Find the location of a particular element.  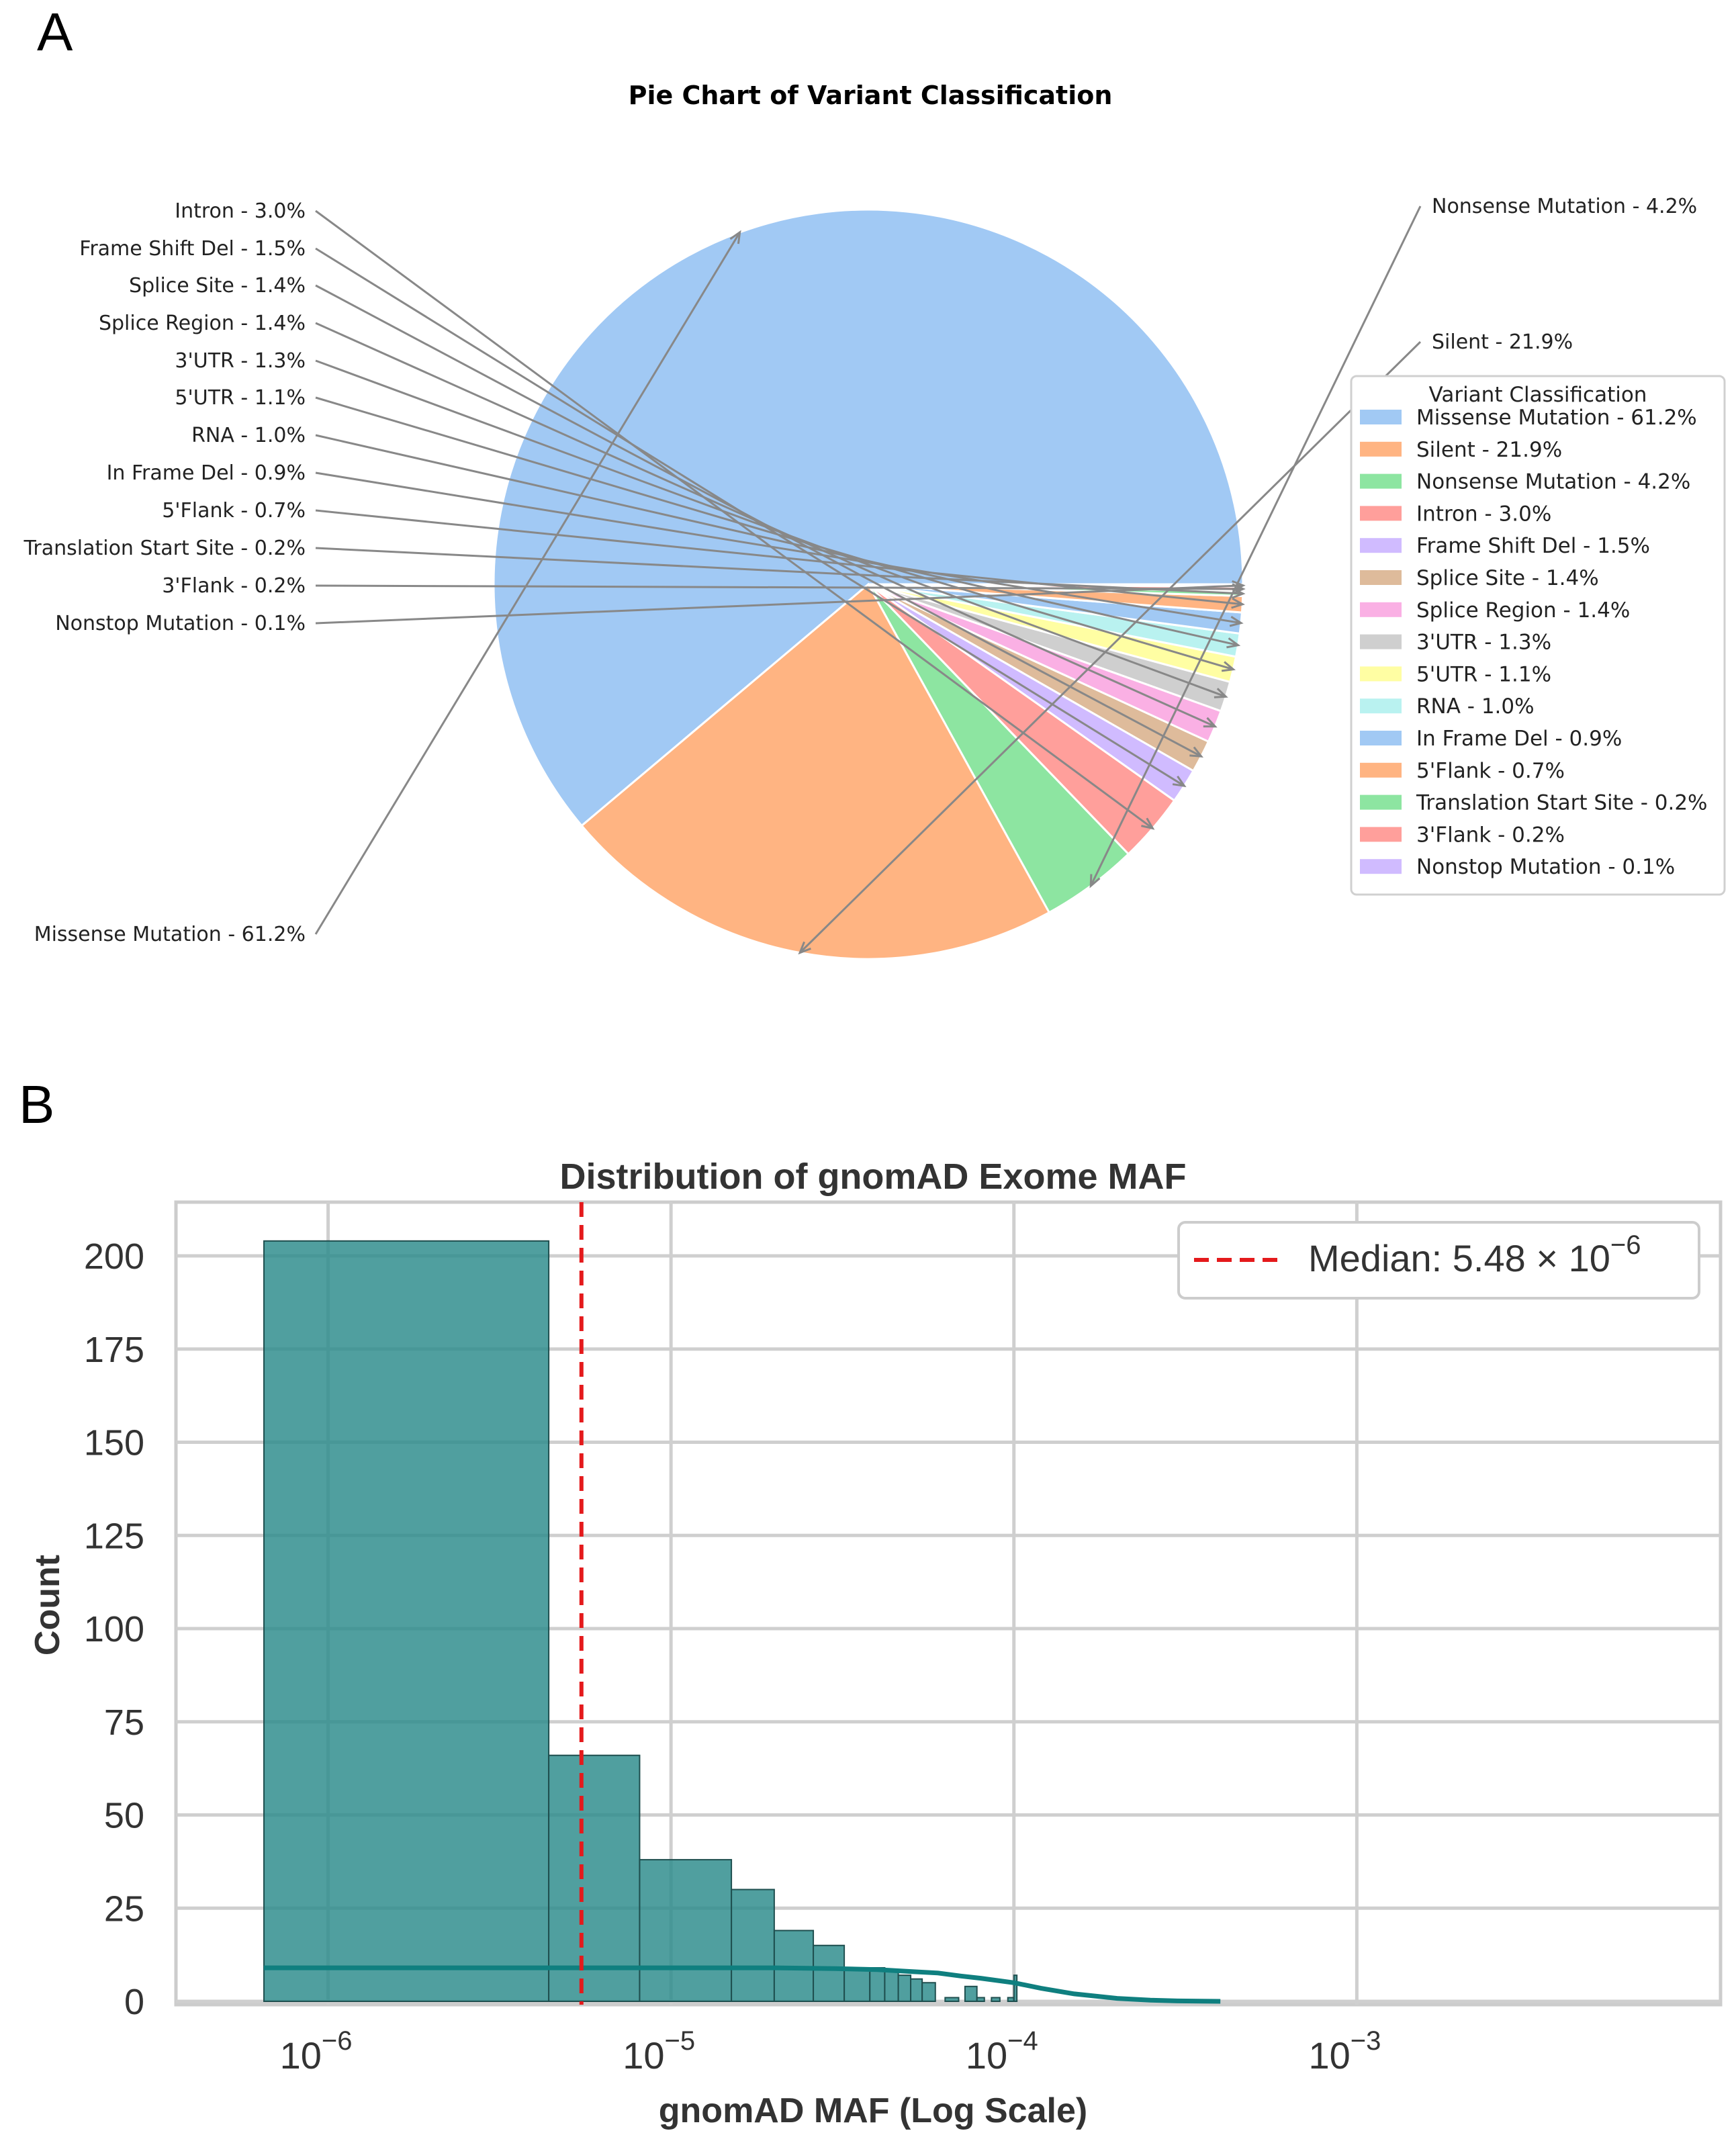

pie-annotation-label: Nonstop Mutation - 0.1% is located at coordinates (180, 623).